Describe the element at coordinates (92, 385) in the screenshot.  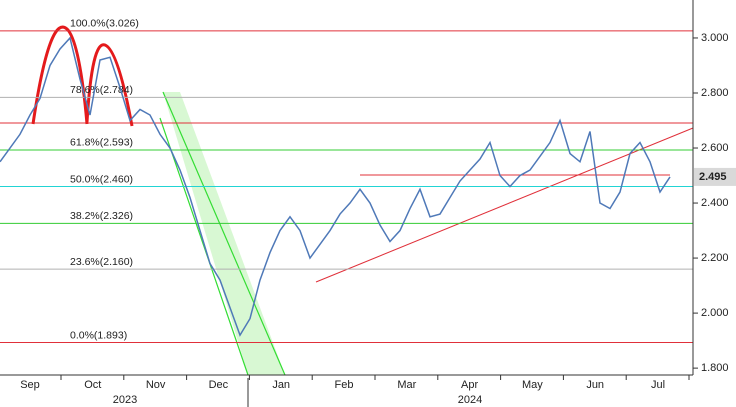
I see `x-tick-label: Oct` at that location.